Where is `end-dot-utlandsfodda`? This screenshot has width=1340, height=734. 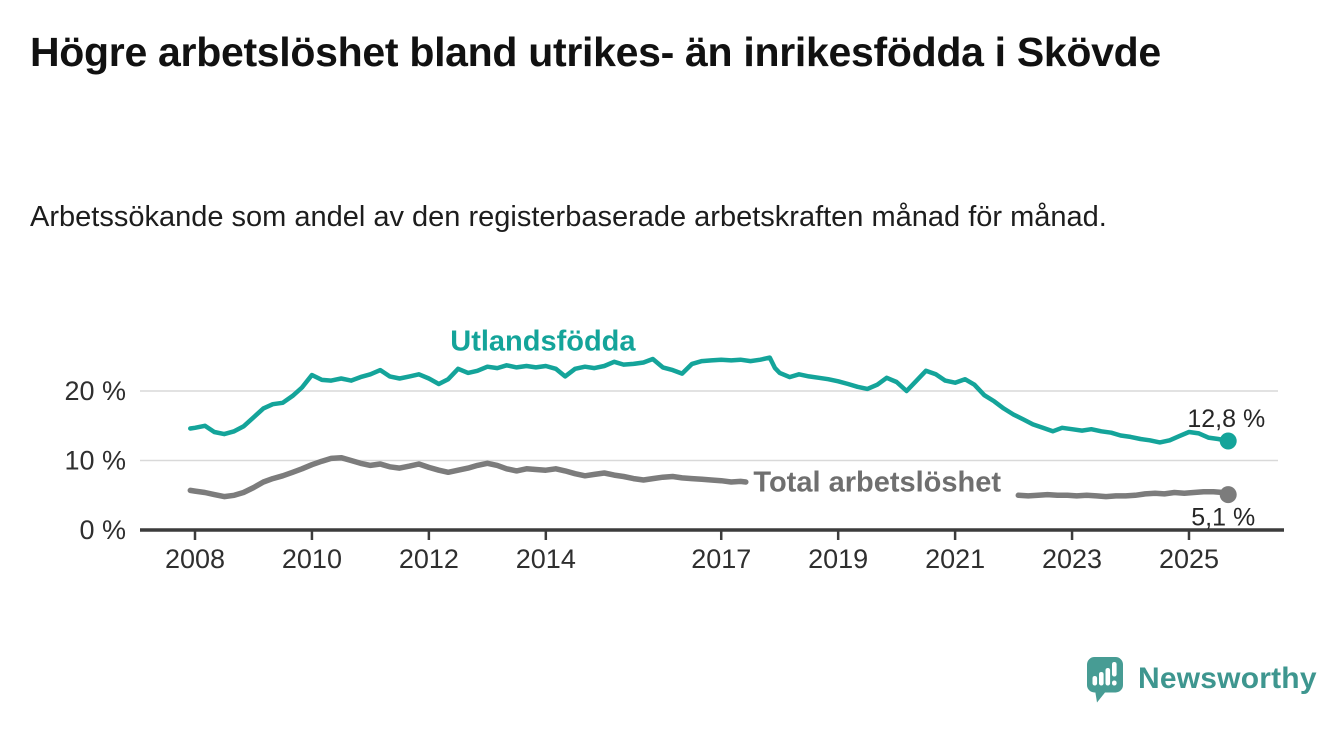 end-dot-utlandsfodda is located at coordinates (1228, 441).